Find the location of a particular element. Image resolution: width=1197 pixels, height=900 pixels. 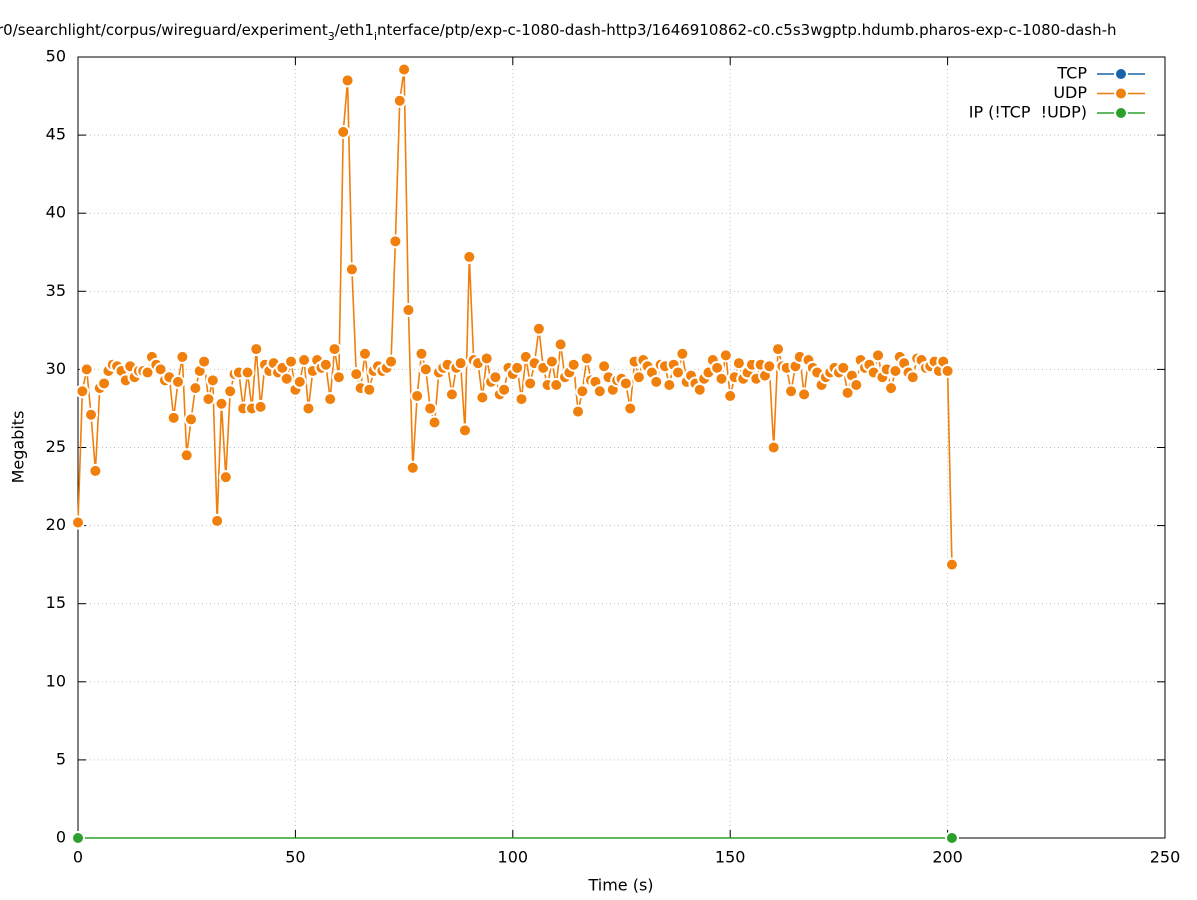

y-tick-label: 15 is located at coordinates (56, 602).